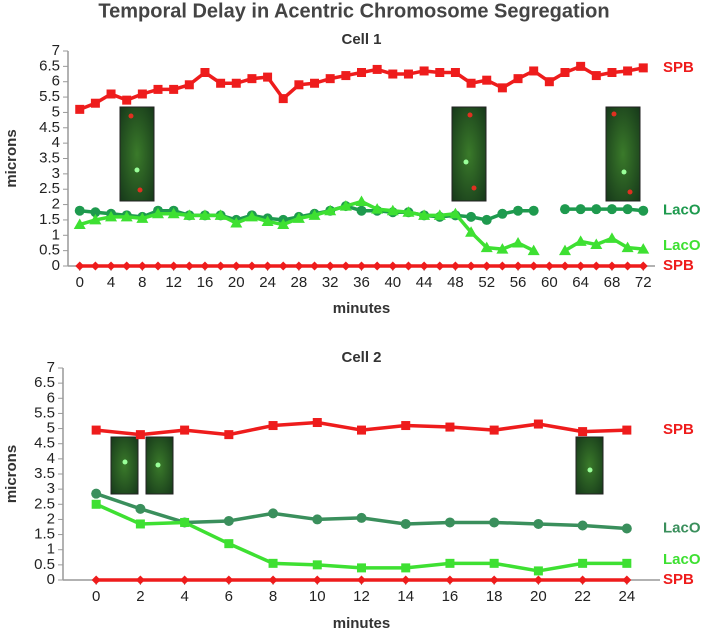  I want to click on y-tick-label: 0.5, so click(49, 250).